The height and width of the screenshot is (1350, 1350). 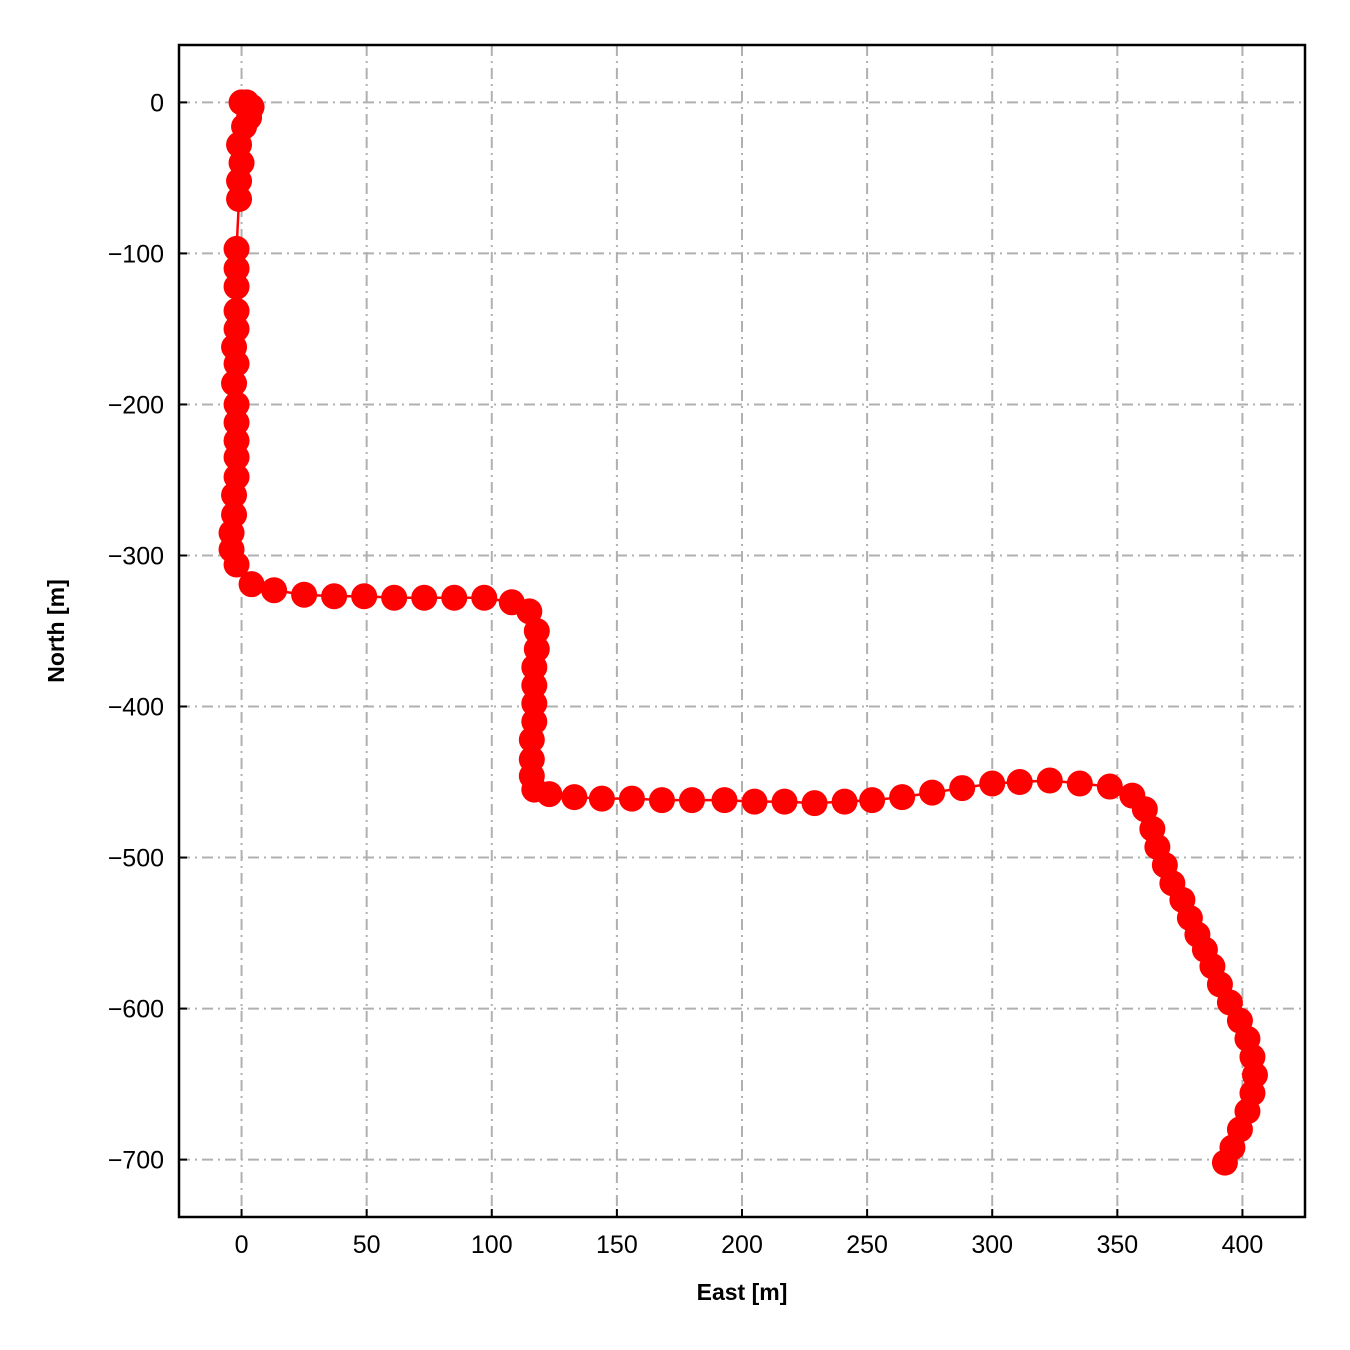 What do you see at coordinates (492, 1245) in the screenshot?
I see `x-tick-label: 100` at bounding box center [492, 1245].